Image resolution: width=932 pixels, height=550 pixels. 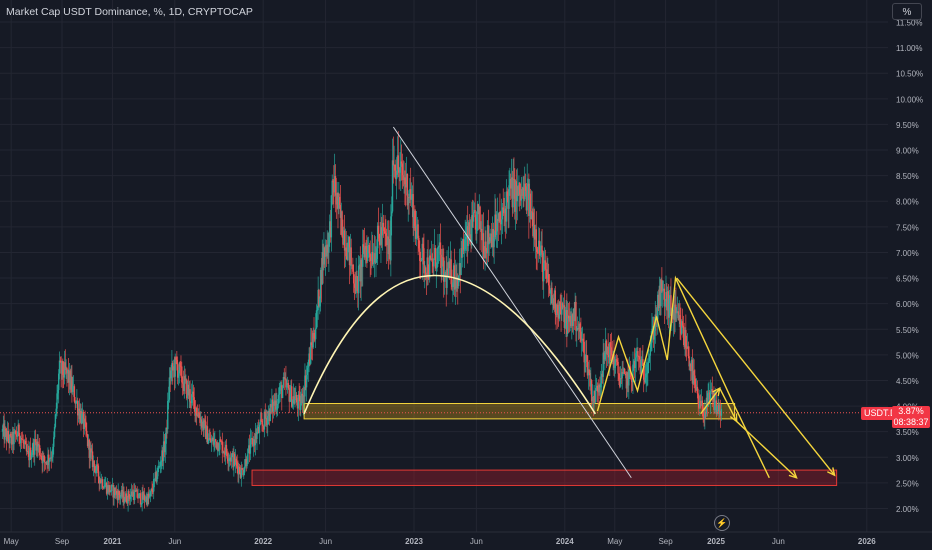 What do you see at coordinates (450, 344) in the screenshot?
I see `rounded-top-arc` at bounding box center [450, 344].